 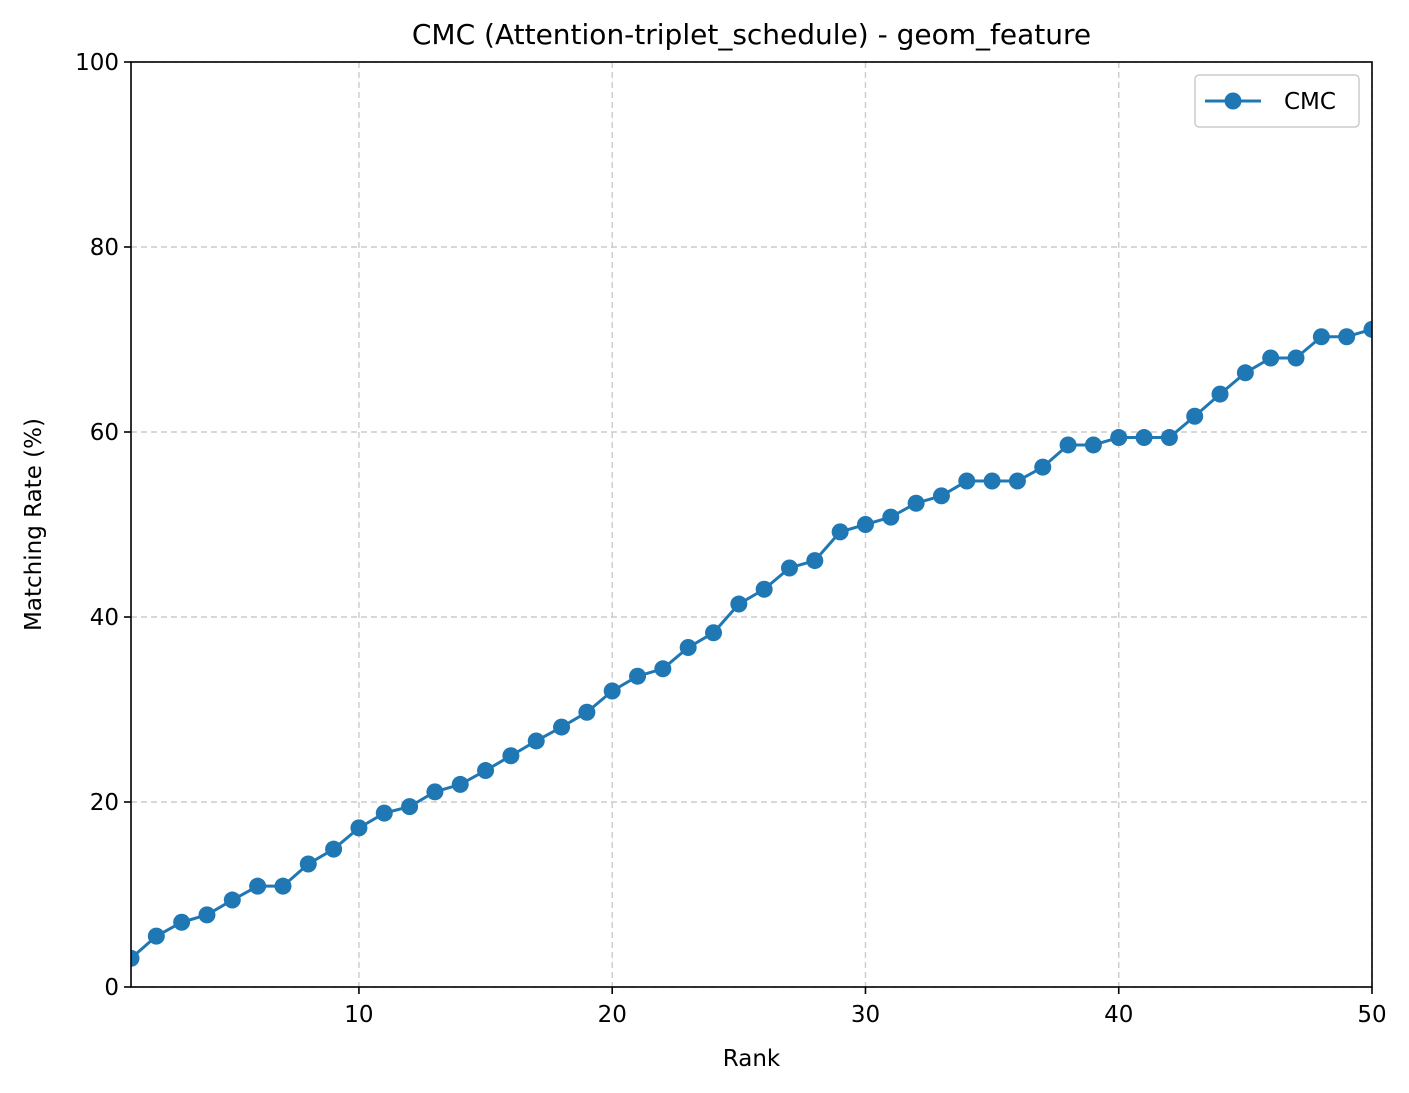 I want to click on legend-label: CMC, so click(x=1310, y=102).